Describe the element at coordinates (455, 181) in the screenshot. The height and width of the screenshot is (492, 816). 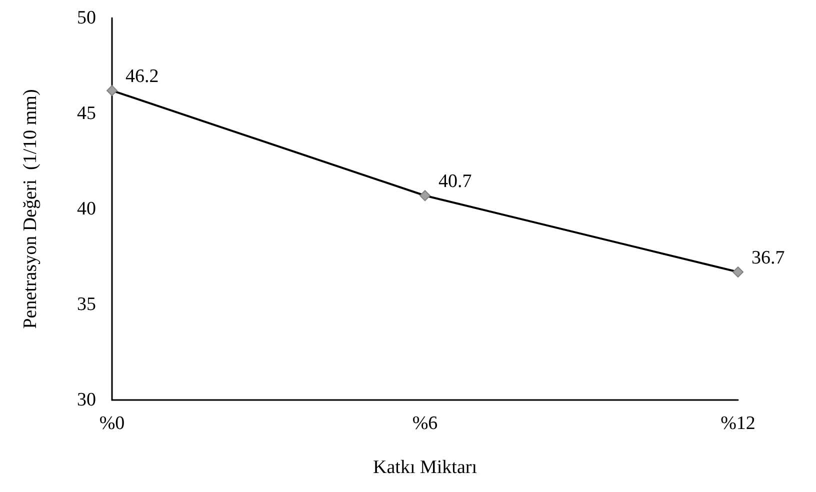
I see `data-label: 40.7` at that location.